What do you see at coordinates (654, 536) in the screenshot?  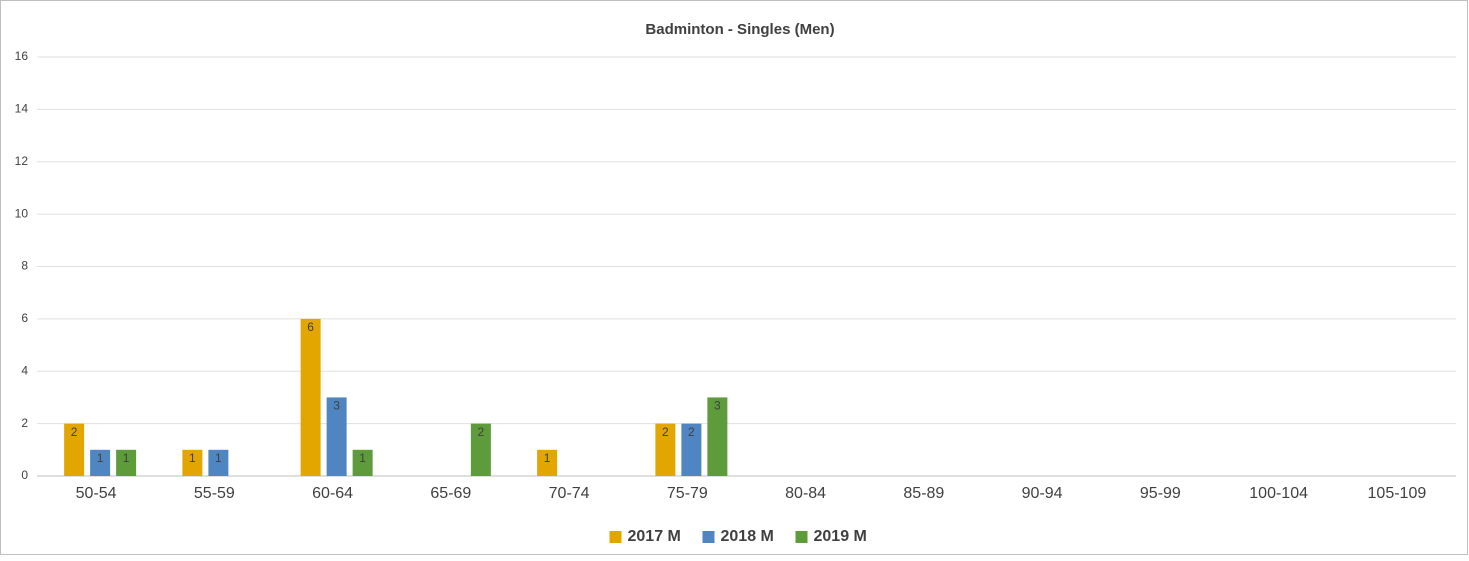 I see `legend-label: 2017 M` at bounding box center [654, 536].